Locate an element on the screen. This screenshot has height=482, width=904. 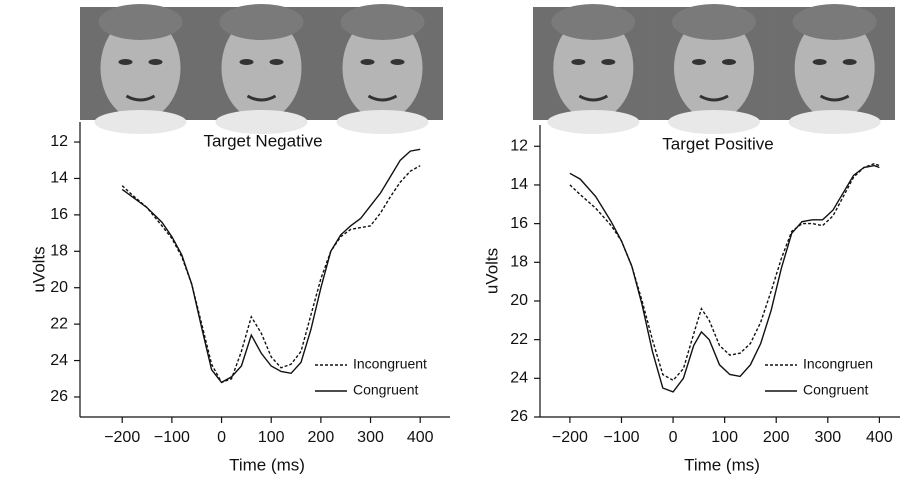
chart-title: Target Negative is located at coordinates (262, 140).